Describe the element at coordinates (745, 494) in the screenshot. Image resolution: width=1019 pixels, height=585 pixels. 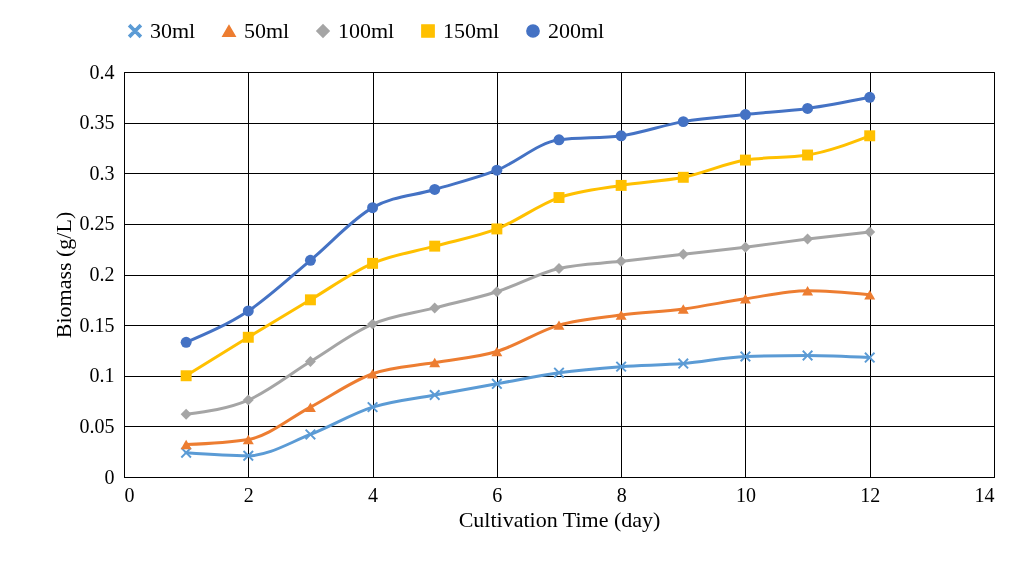
I see `x-tick-label: 10` at that location.